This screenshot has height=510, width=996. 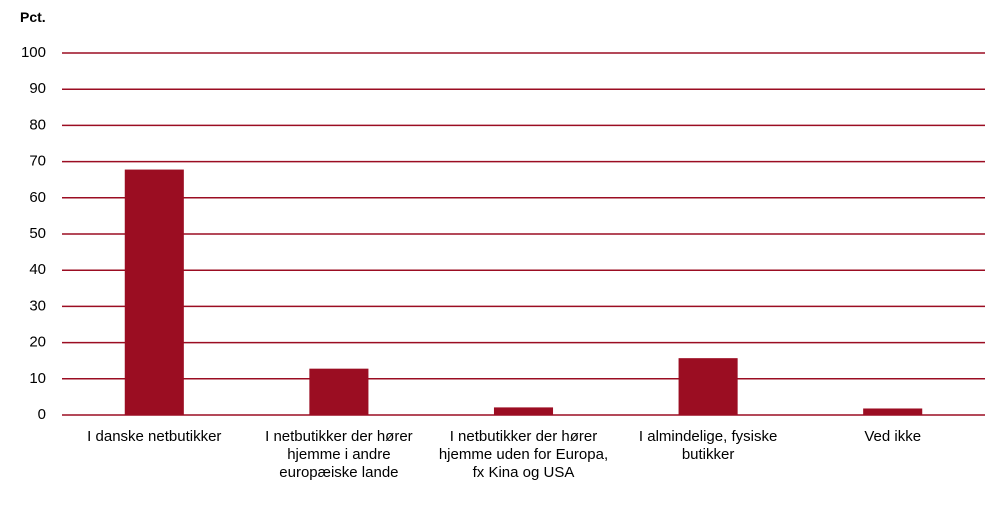 I want to click on y-tick-label: 90, so click(x=37, y=88).